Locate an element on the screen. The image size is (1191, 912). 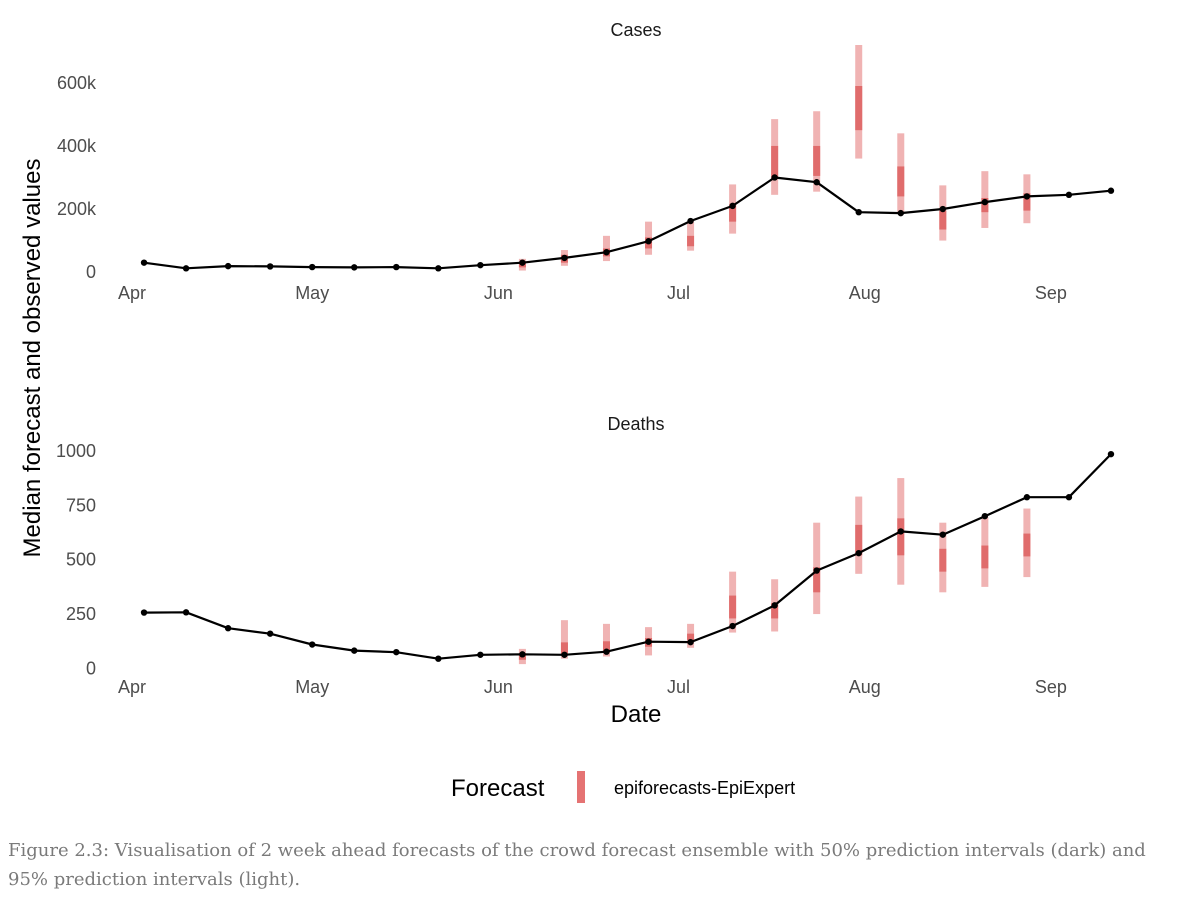
x-tick-label: Jul is located at coordinates (678, 293).